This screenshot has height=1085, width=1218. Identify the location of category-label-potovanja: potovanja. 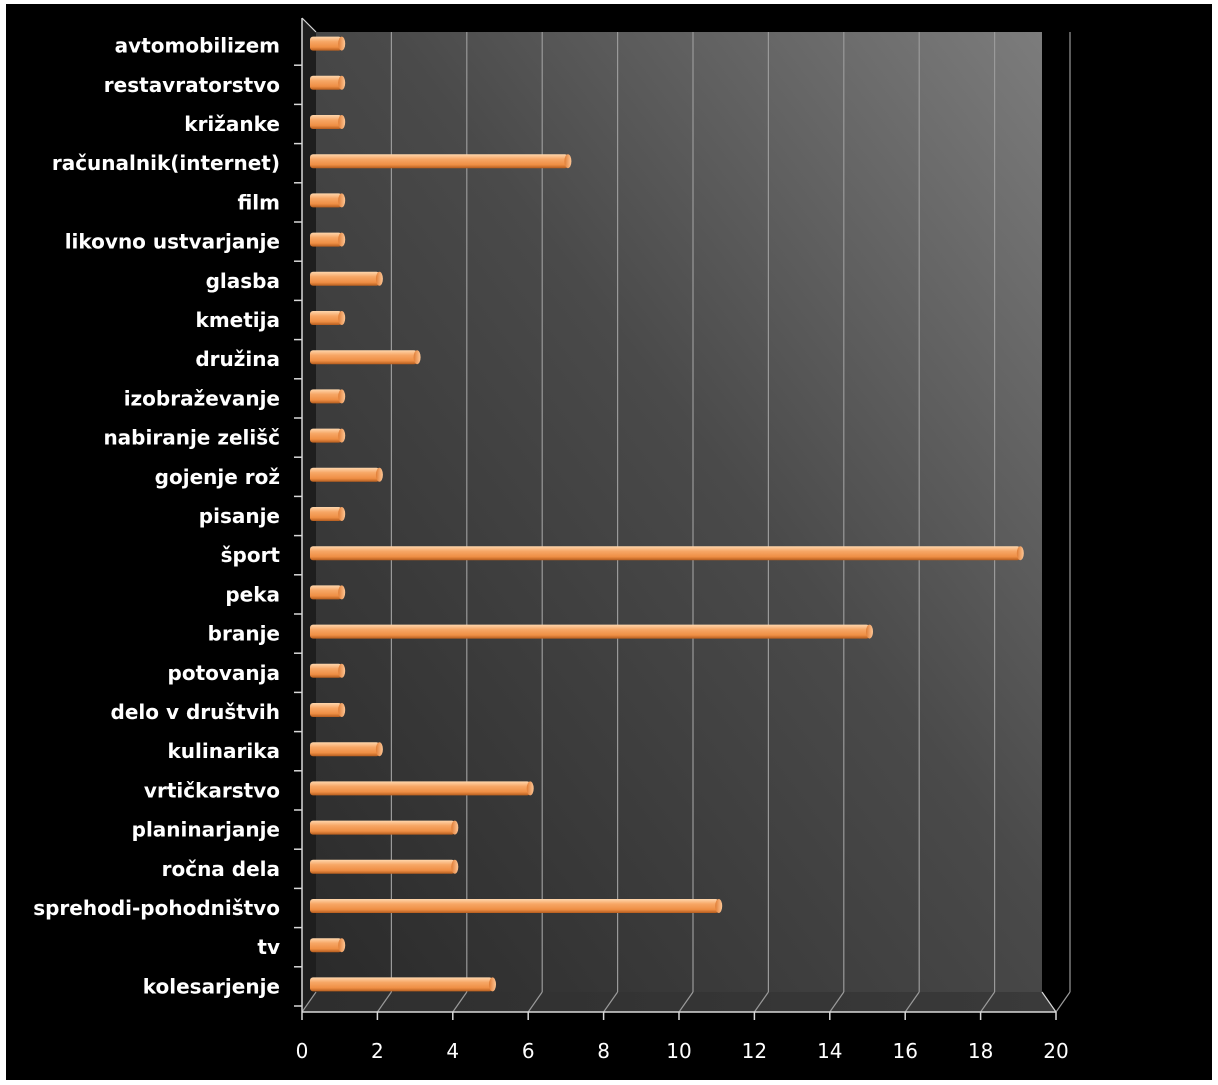
(224, 673).